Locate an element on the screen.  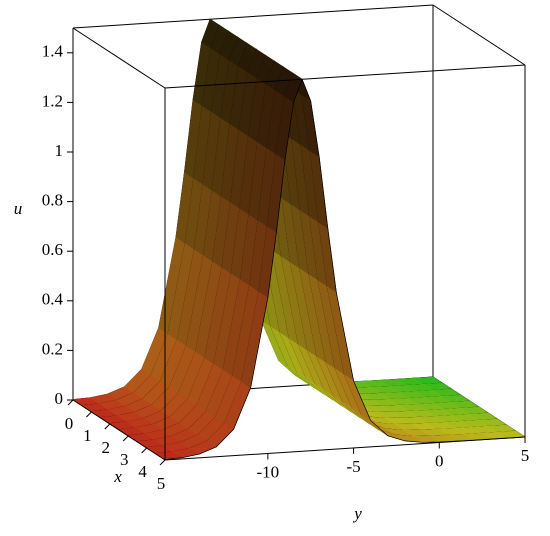
z-tick-label: 0 is located at coordinates (59, 398).